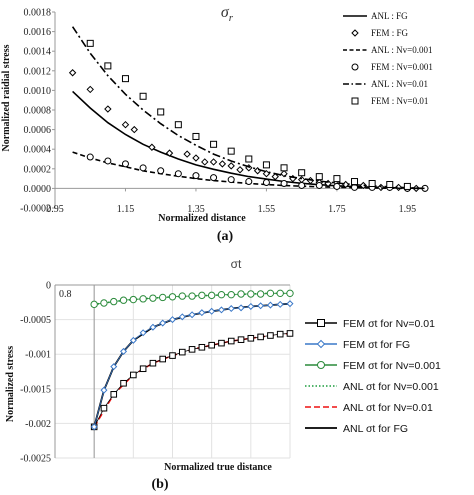 This screenshot has width=474, height=495. Describe the element at coordinates (392, 366) in the screenshot. I see `legend-entry: FEM σt for Nv=0.001` at that location.